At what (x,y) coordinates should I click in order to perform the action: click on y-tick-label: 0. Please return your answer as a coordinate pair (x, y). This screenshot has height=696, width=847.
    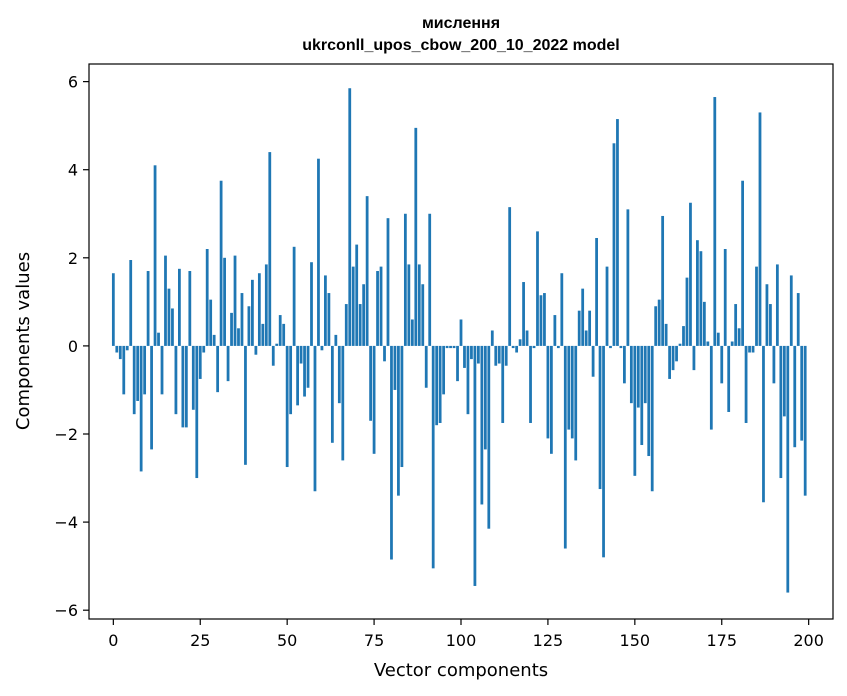
    Looking at the image, I should click on (73, 346).